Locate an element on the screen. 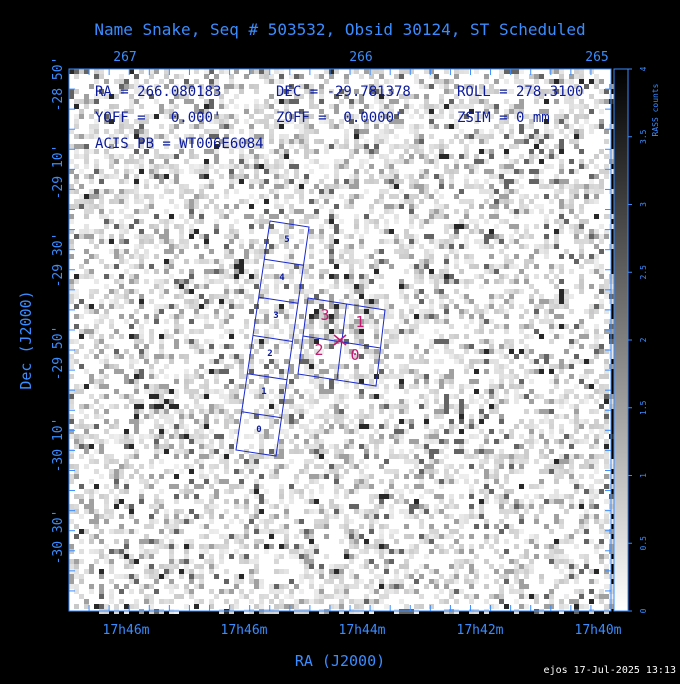 This screenshot has width=680, height=684. acis-s-array: 5 4 3 2 1 0 is located at coordinates (272, 338).